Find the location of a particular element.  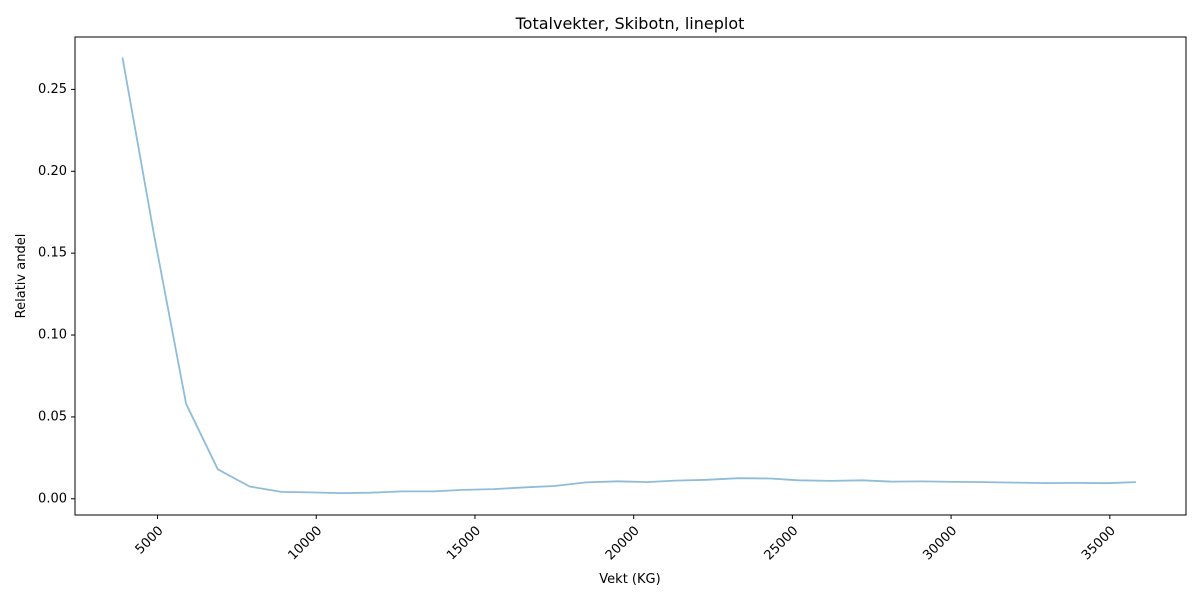

y-axis-label: Relativ andel is located at coordinates (21, 276).